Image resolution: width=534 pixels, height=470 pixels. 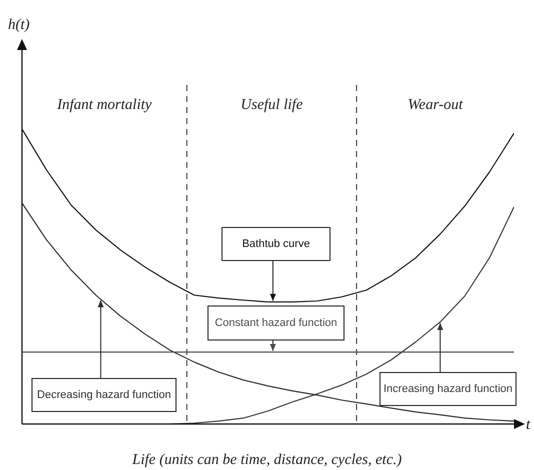 What do you see at coordinates (104, 395) in the screenshot?
I see `text: Decreasing hazard function` at bounding box center [104, 395].